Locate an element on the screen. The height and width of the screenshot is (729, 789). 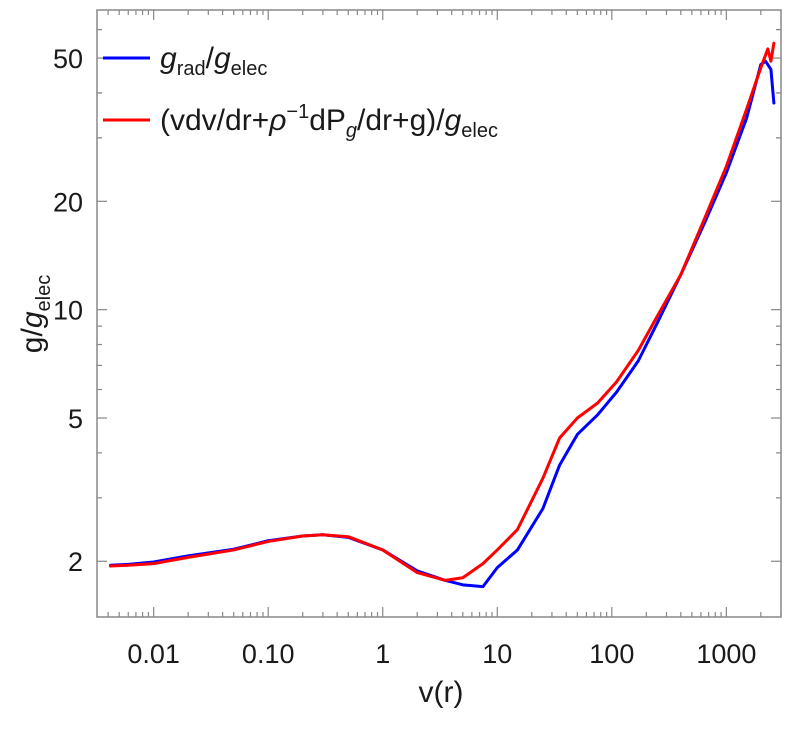
y-axis-label: g/gelec is located at coordinates (35, 314).